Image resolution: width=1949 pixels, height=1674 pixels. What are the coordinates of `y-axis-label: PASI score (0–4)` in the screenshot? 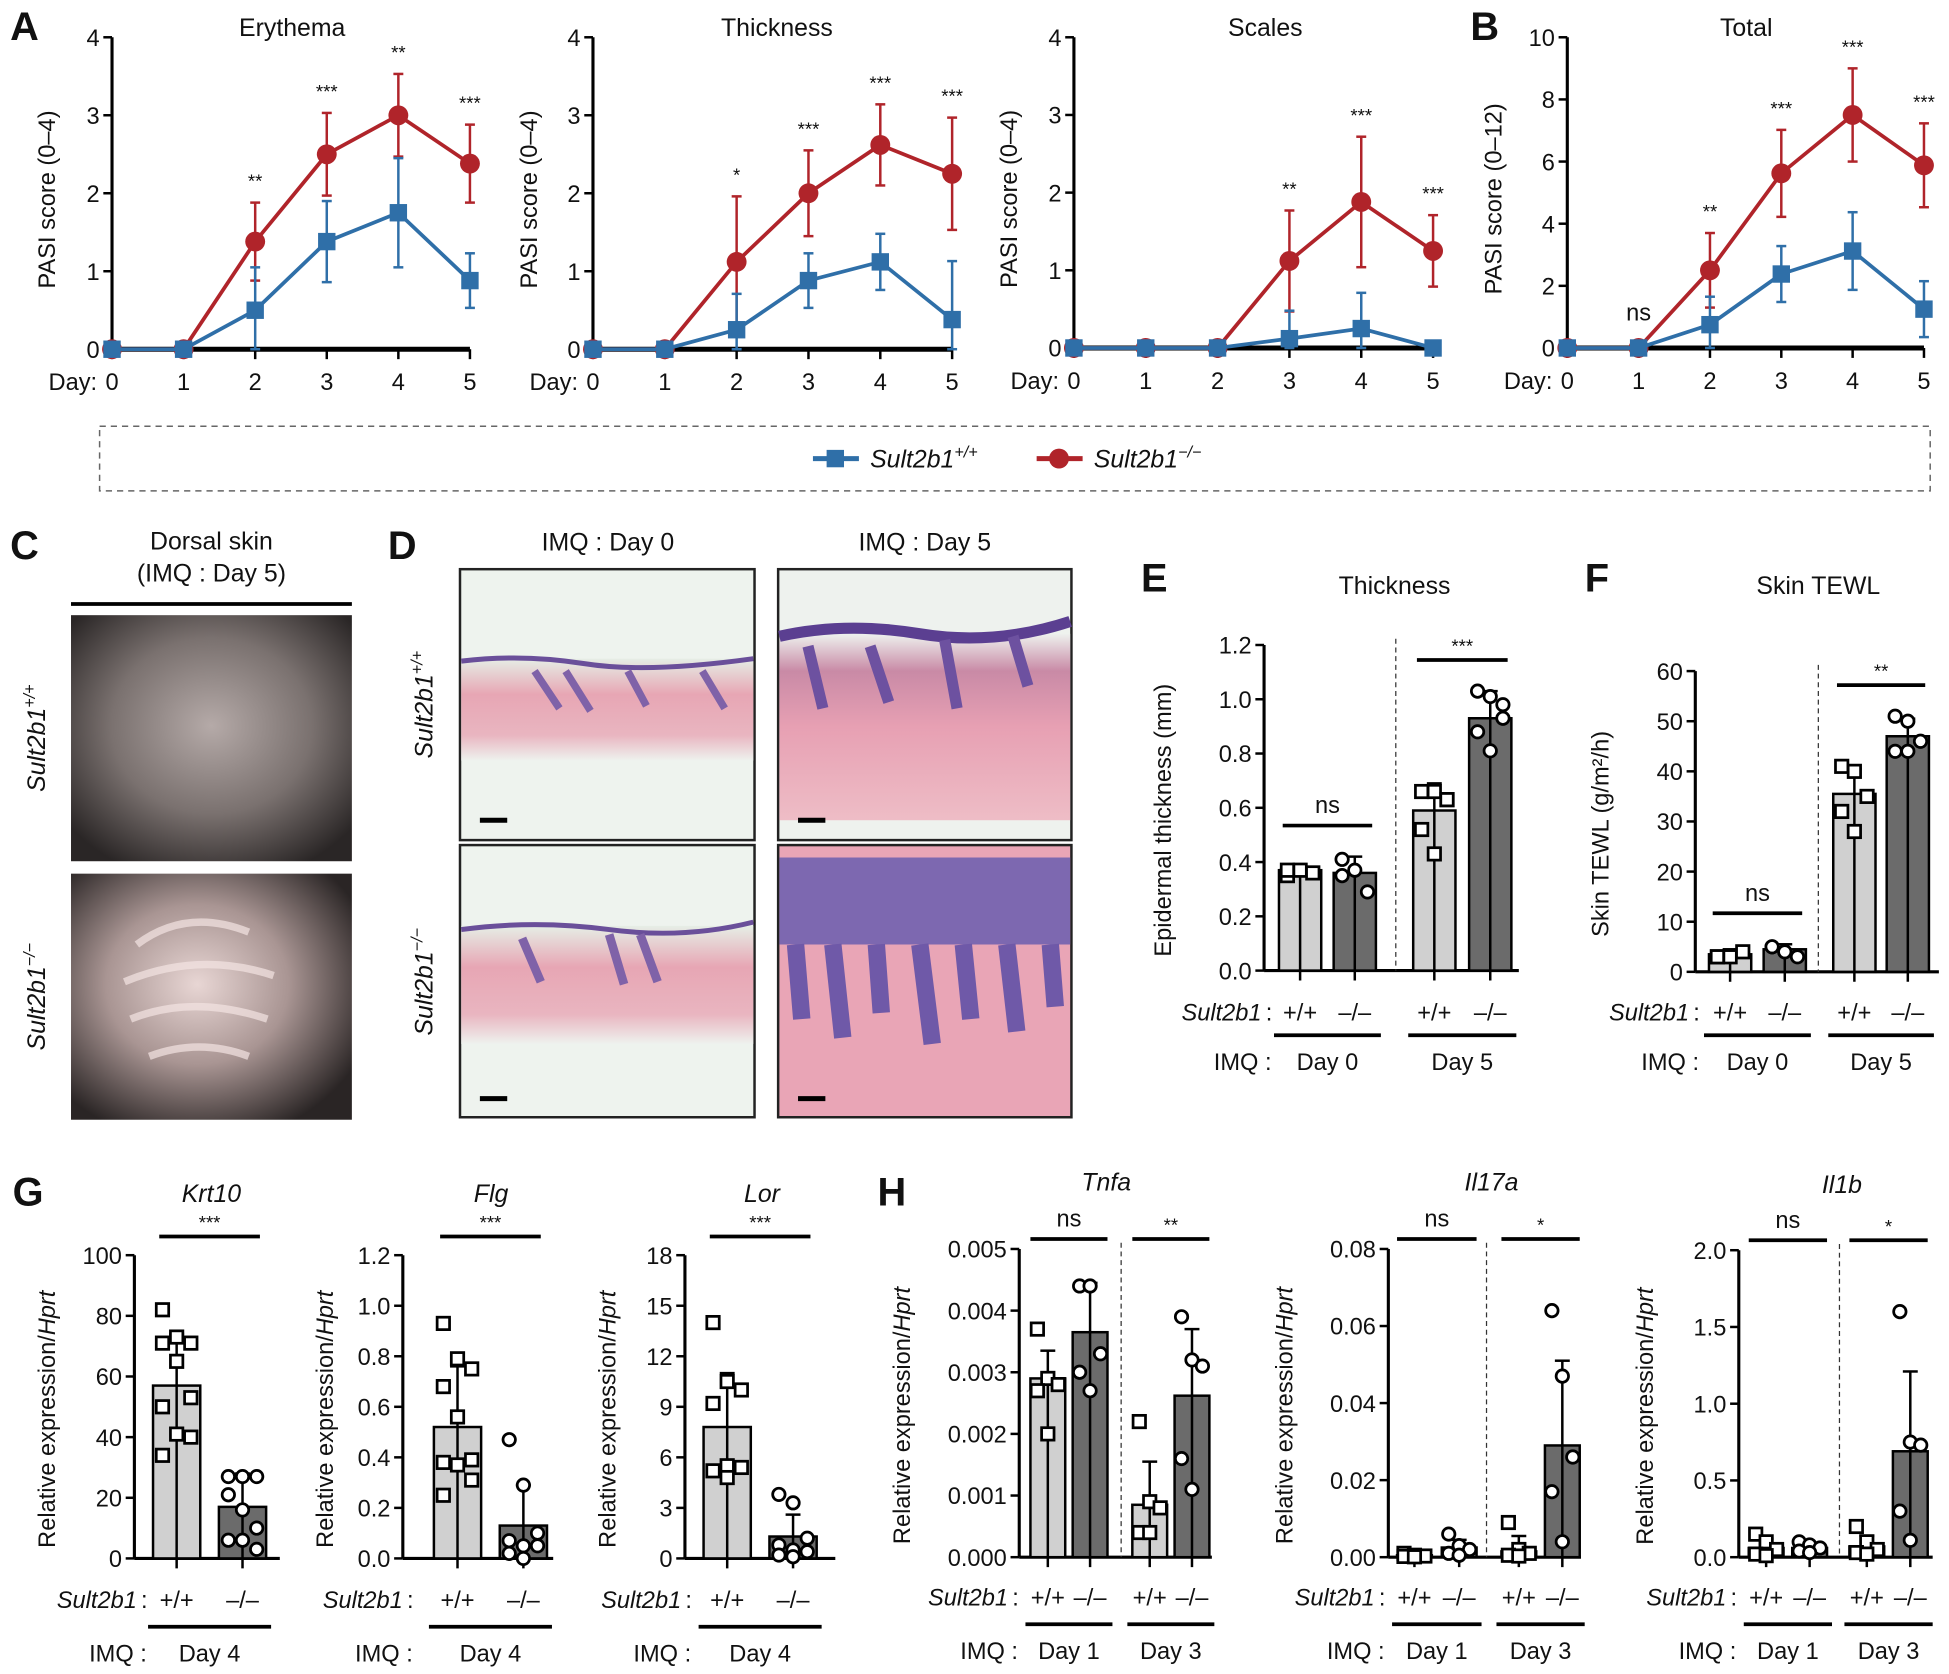 It's located at (1010, 199).